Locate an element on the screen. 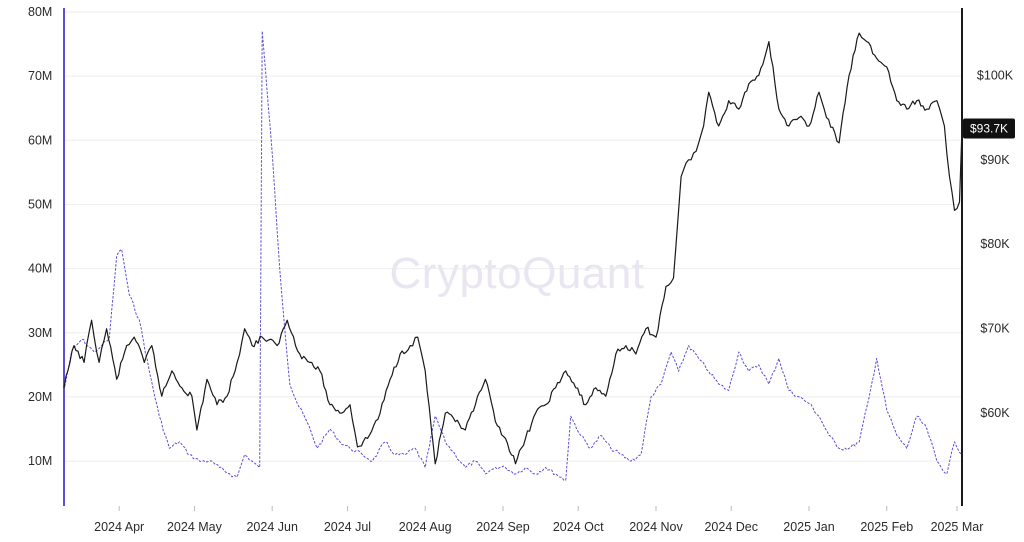 The image size is (1024, 542). left-axis: 10M 20M 30M 40M 50M 60M 70M 80M is located at coordinates (40, 236).